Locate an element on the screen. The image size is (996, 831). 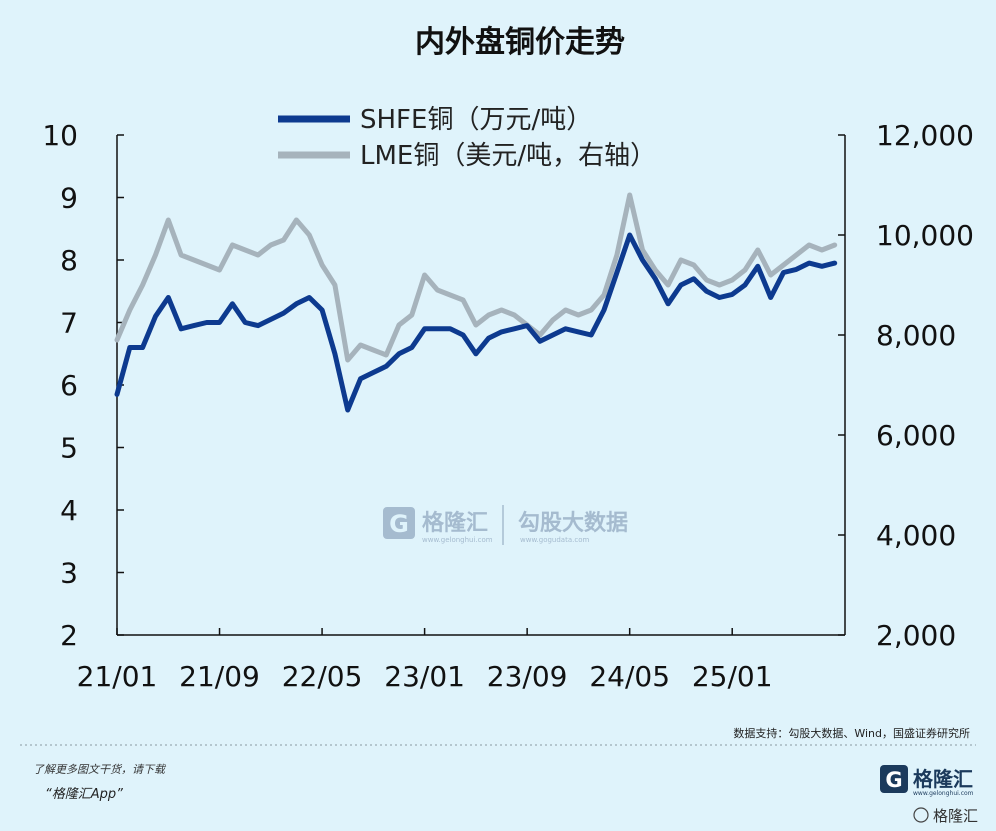
footer-brand: G 格隆汇 www.gelonghui.com 格隆汇 is located at coordinates (929, 795).